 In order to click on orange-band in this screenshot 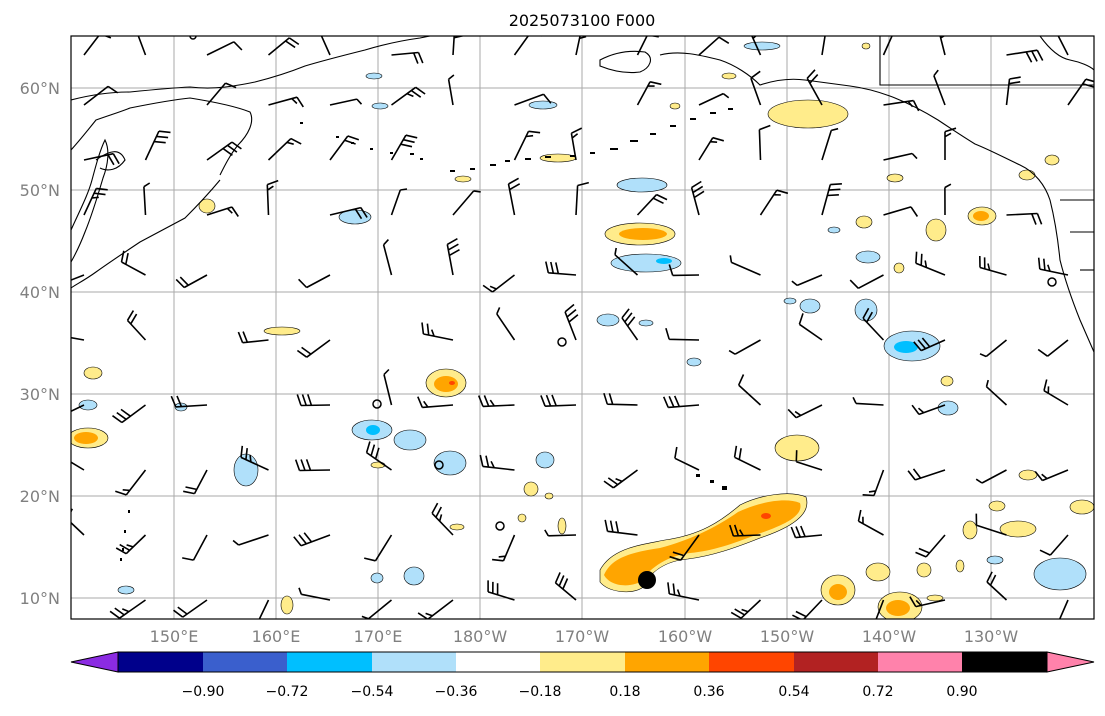, I will do `click(702, 543)`.